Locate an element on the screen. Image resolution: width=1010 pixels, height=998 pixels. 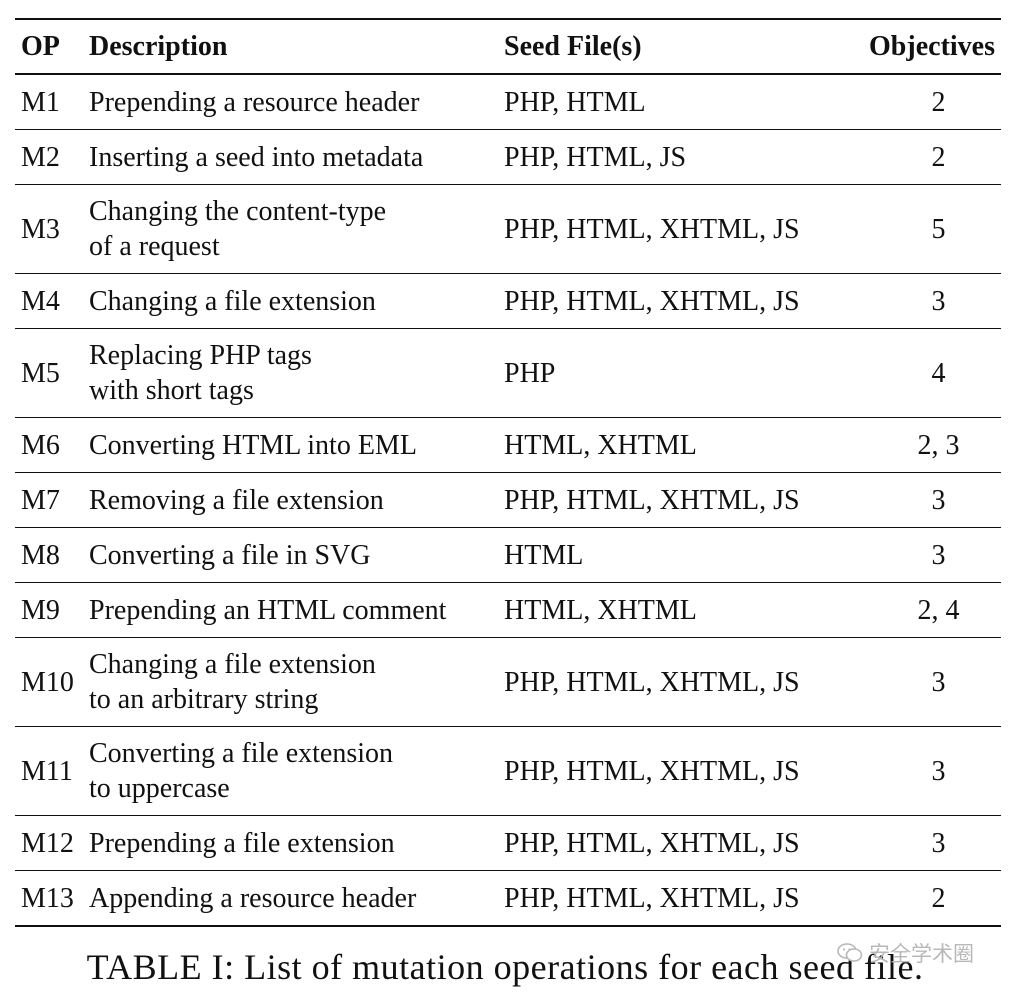
cell-op: M10 is located at coordinates (47, 682).